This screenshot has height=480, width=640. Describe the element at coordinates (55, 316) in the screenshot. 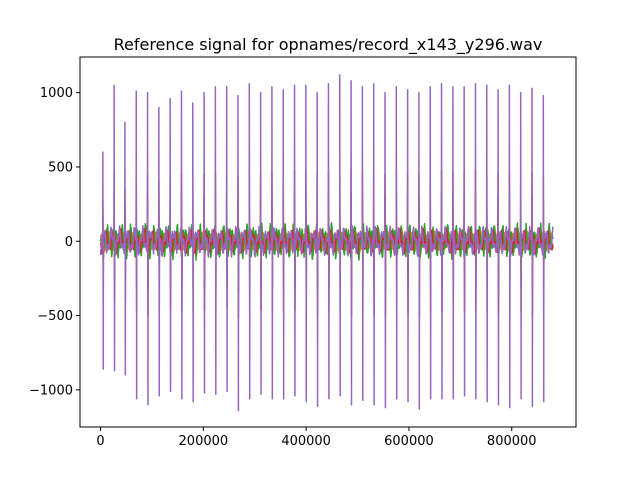

I see `y-tick-label: −500` at that location.